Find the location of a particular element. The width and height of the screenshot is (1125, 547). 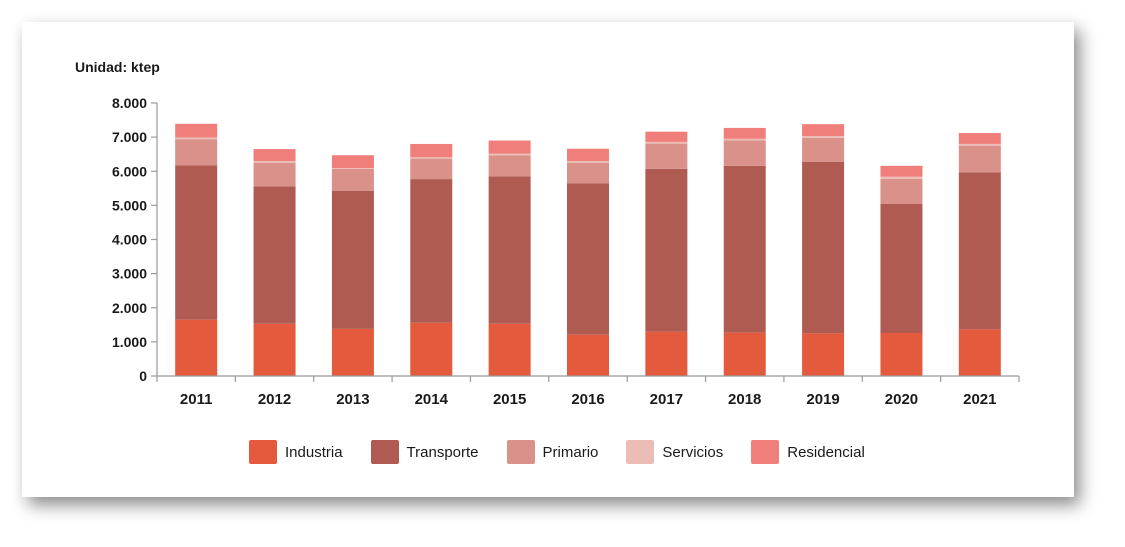

bar-industria-2013 is located at coordinates (352, 352).